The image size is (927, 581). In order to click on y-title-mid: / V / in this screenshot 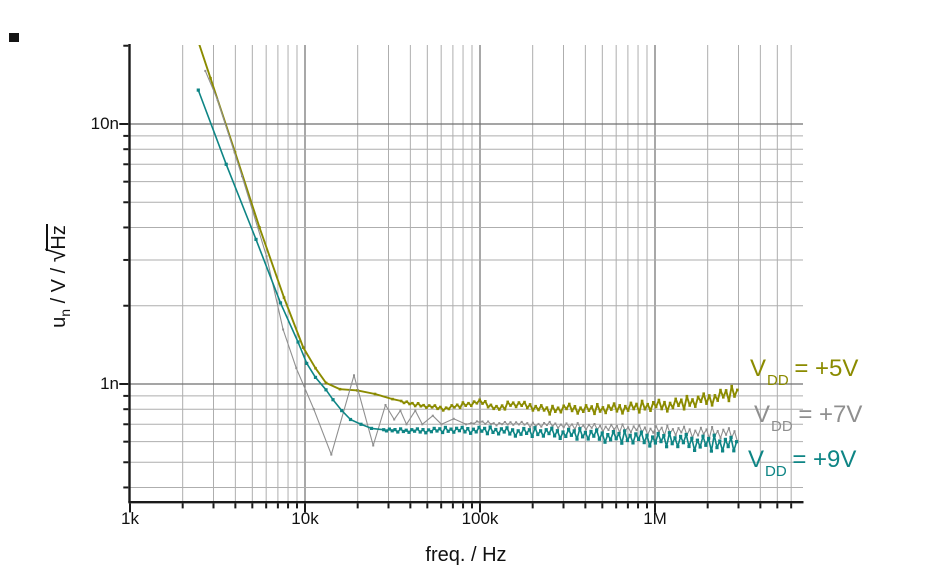, I will do `click(59, 285)`.